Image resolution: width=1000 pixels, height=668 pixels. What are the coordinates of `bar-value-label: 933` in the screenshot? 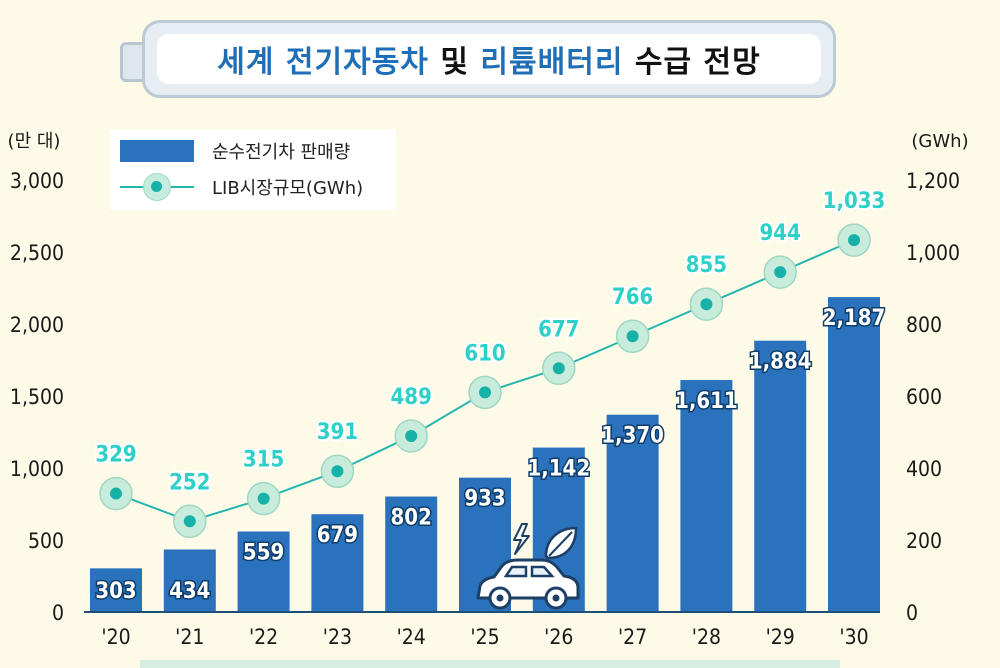 It's located at (484, 499).